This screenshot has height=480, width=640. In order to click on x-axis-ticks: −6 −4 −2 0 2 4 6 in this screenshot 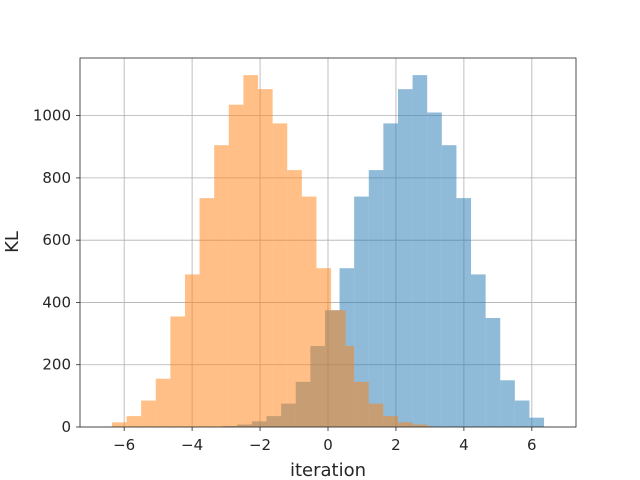, I will do `click(325, 440)`.